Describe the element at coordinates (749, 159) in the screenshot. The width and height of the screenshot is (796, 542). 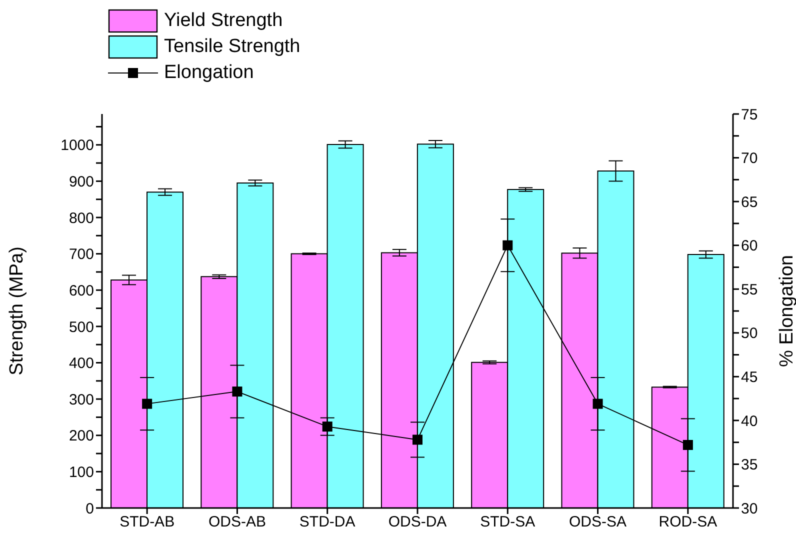
I see `y2-tick-label: 70` at that location.